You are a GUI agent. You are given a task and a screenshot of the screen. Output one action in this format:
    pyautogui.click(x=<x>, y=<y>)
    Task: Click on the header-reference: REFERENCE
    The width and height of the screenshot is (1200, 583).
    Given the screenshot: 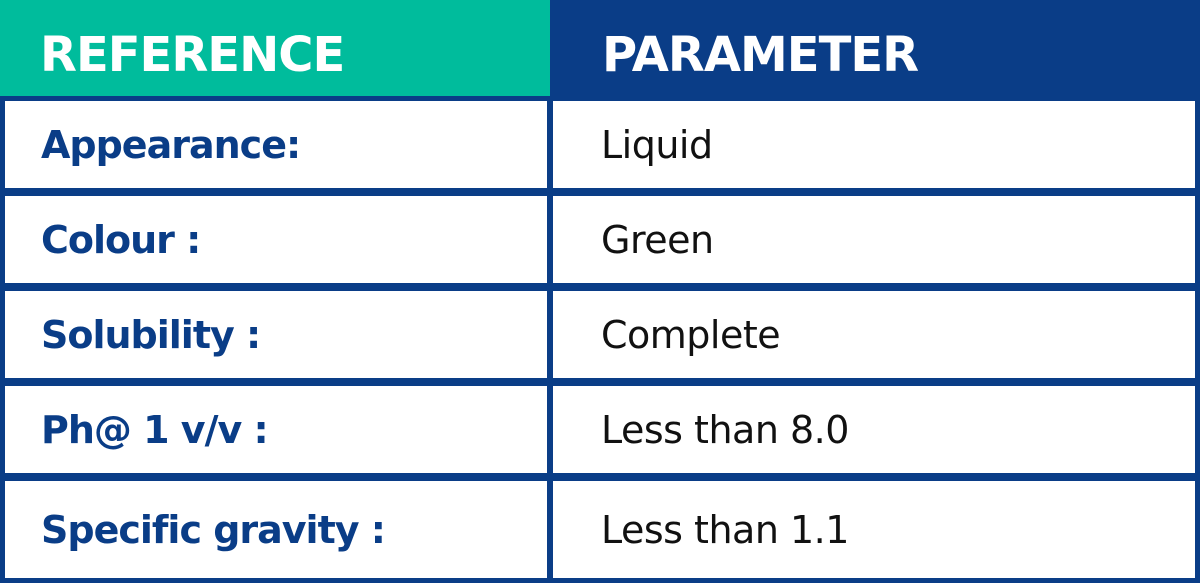 What is the action you would take?
    pyautogui.click(x=275, y=50)
    